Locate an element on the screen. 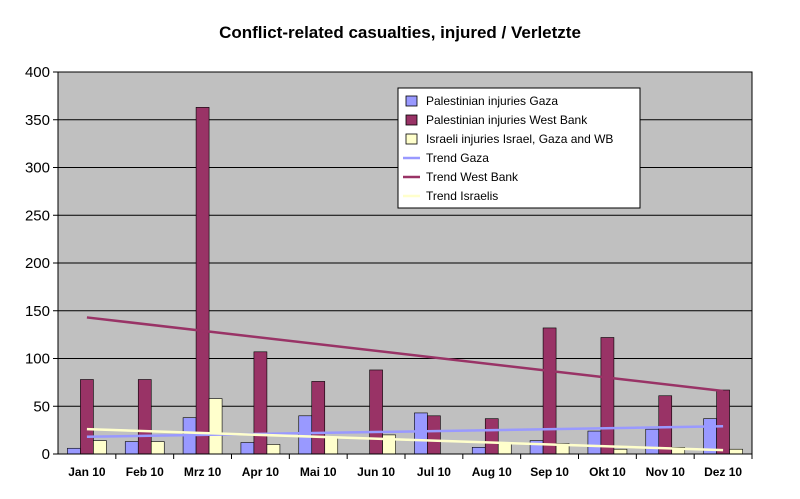 The image size is (800, 499). x-tick-label: Mrz 10 is located at coordinates (203, 472).